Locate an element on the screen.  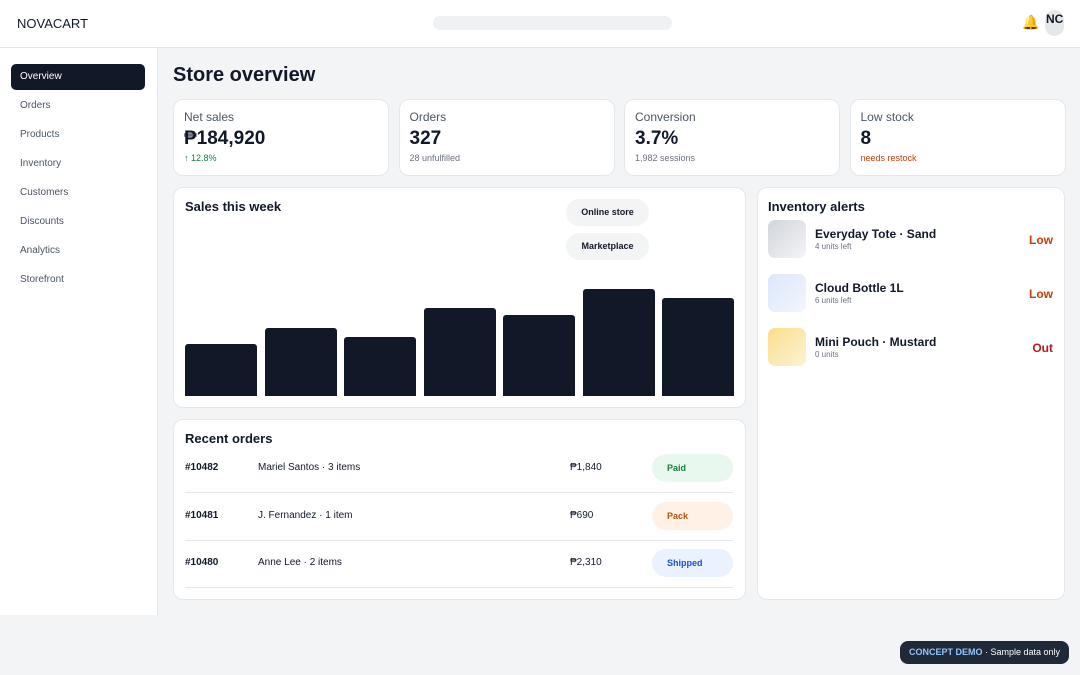
status-pill: Shipped is located at coordinates (692, 563).